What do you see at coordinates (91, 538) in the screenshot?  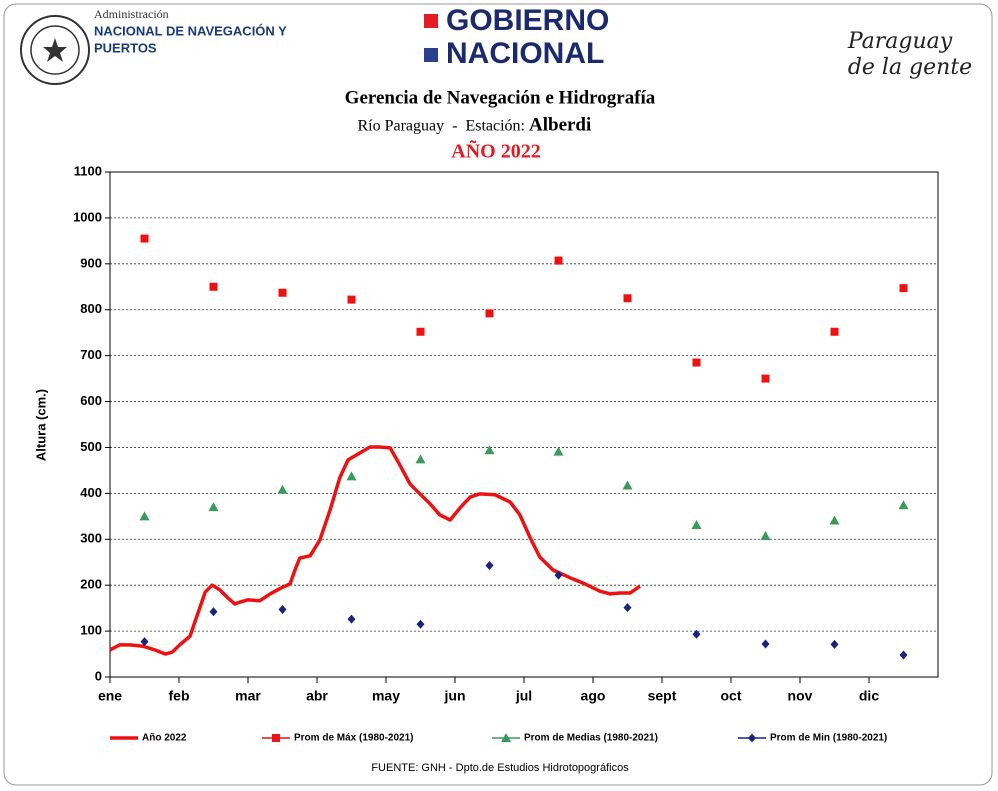 I see `y-tick-label: 300` at bounding box center [91, 538].